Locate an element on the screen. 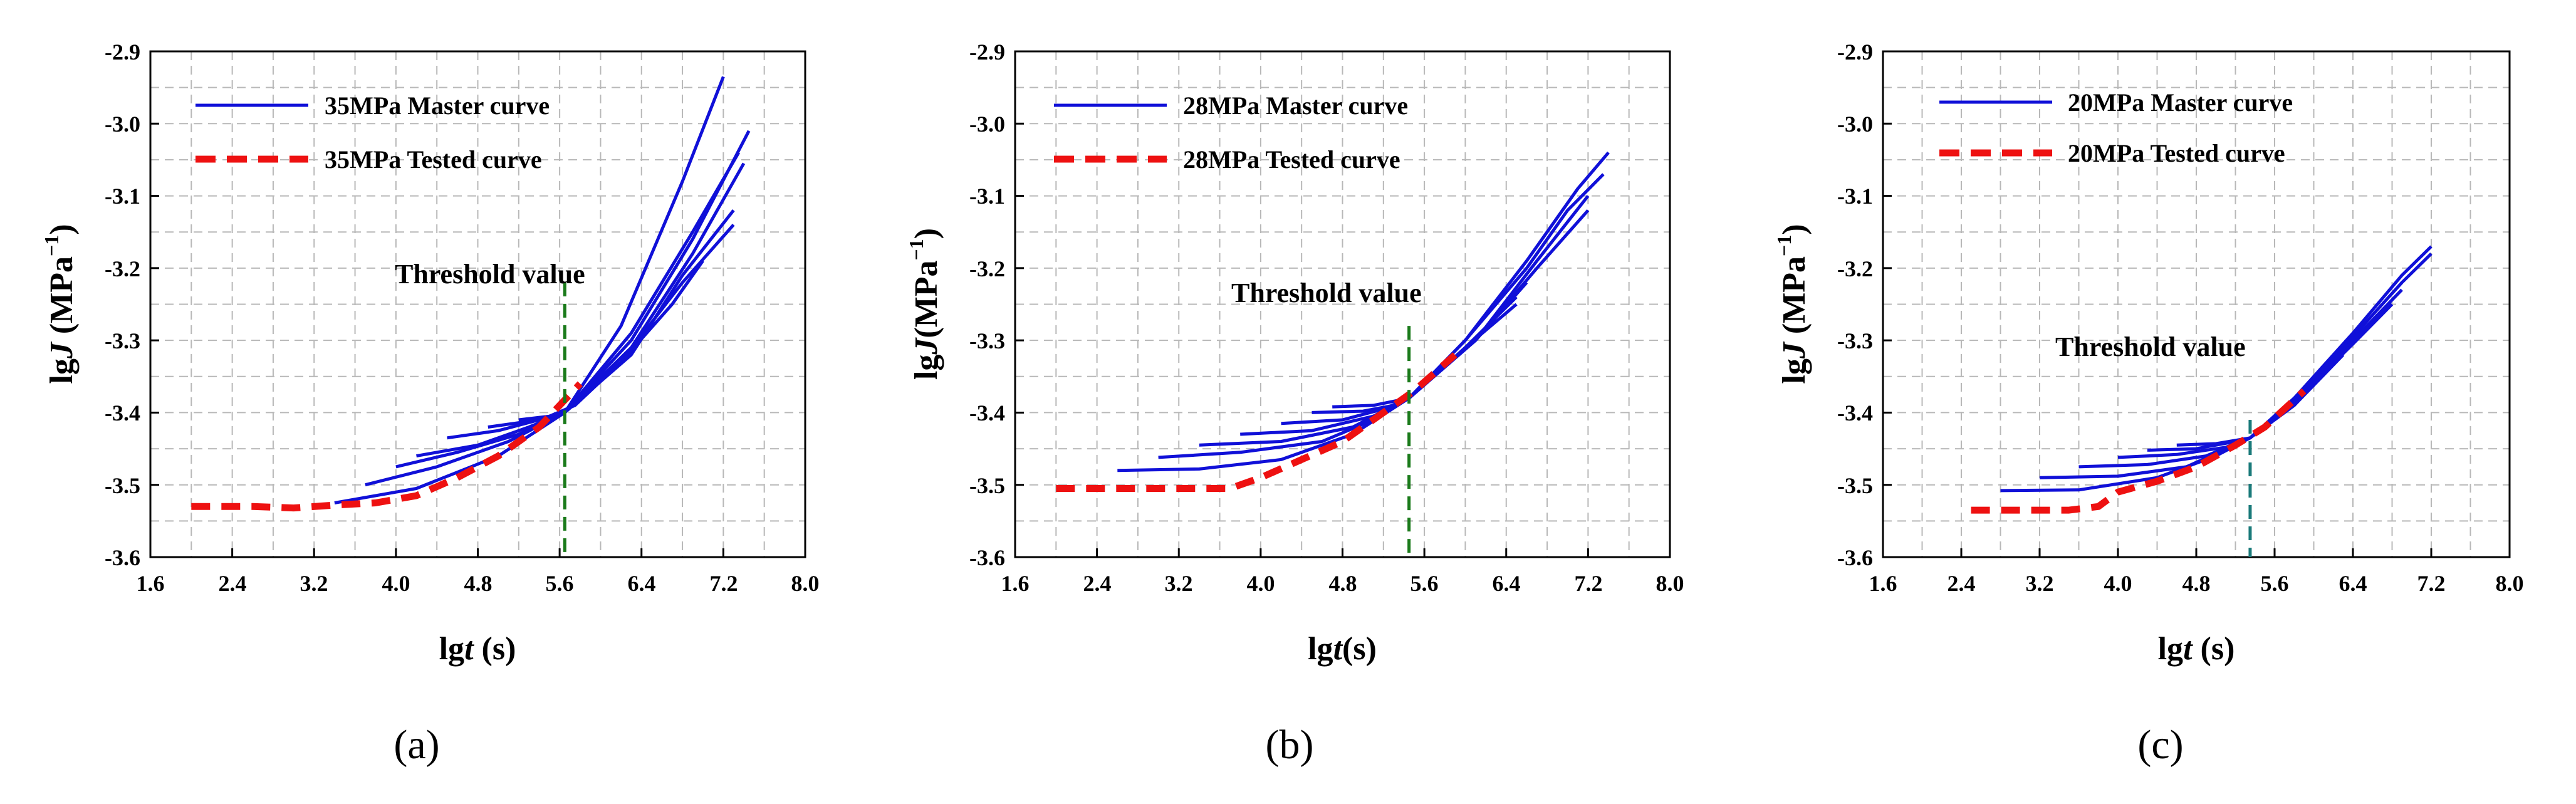 This screenshot has height=804, width=2576. panel-c-x-axis-title: lgt (s) is located at coordinates (2196, 649).